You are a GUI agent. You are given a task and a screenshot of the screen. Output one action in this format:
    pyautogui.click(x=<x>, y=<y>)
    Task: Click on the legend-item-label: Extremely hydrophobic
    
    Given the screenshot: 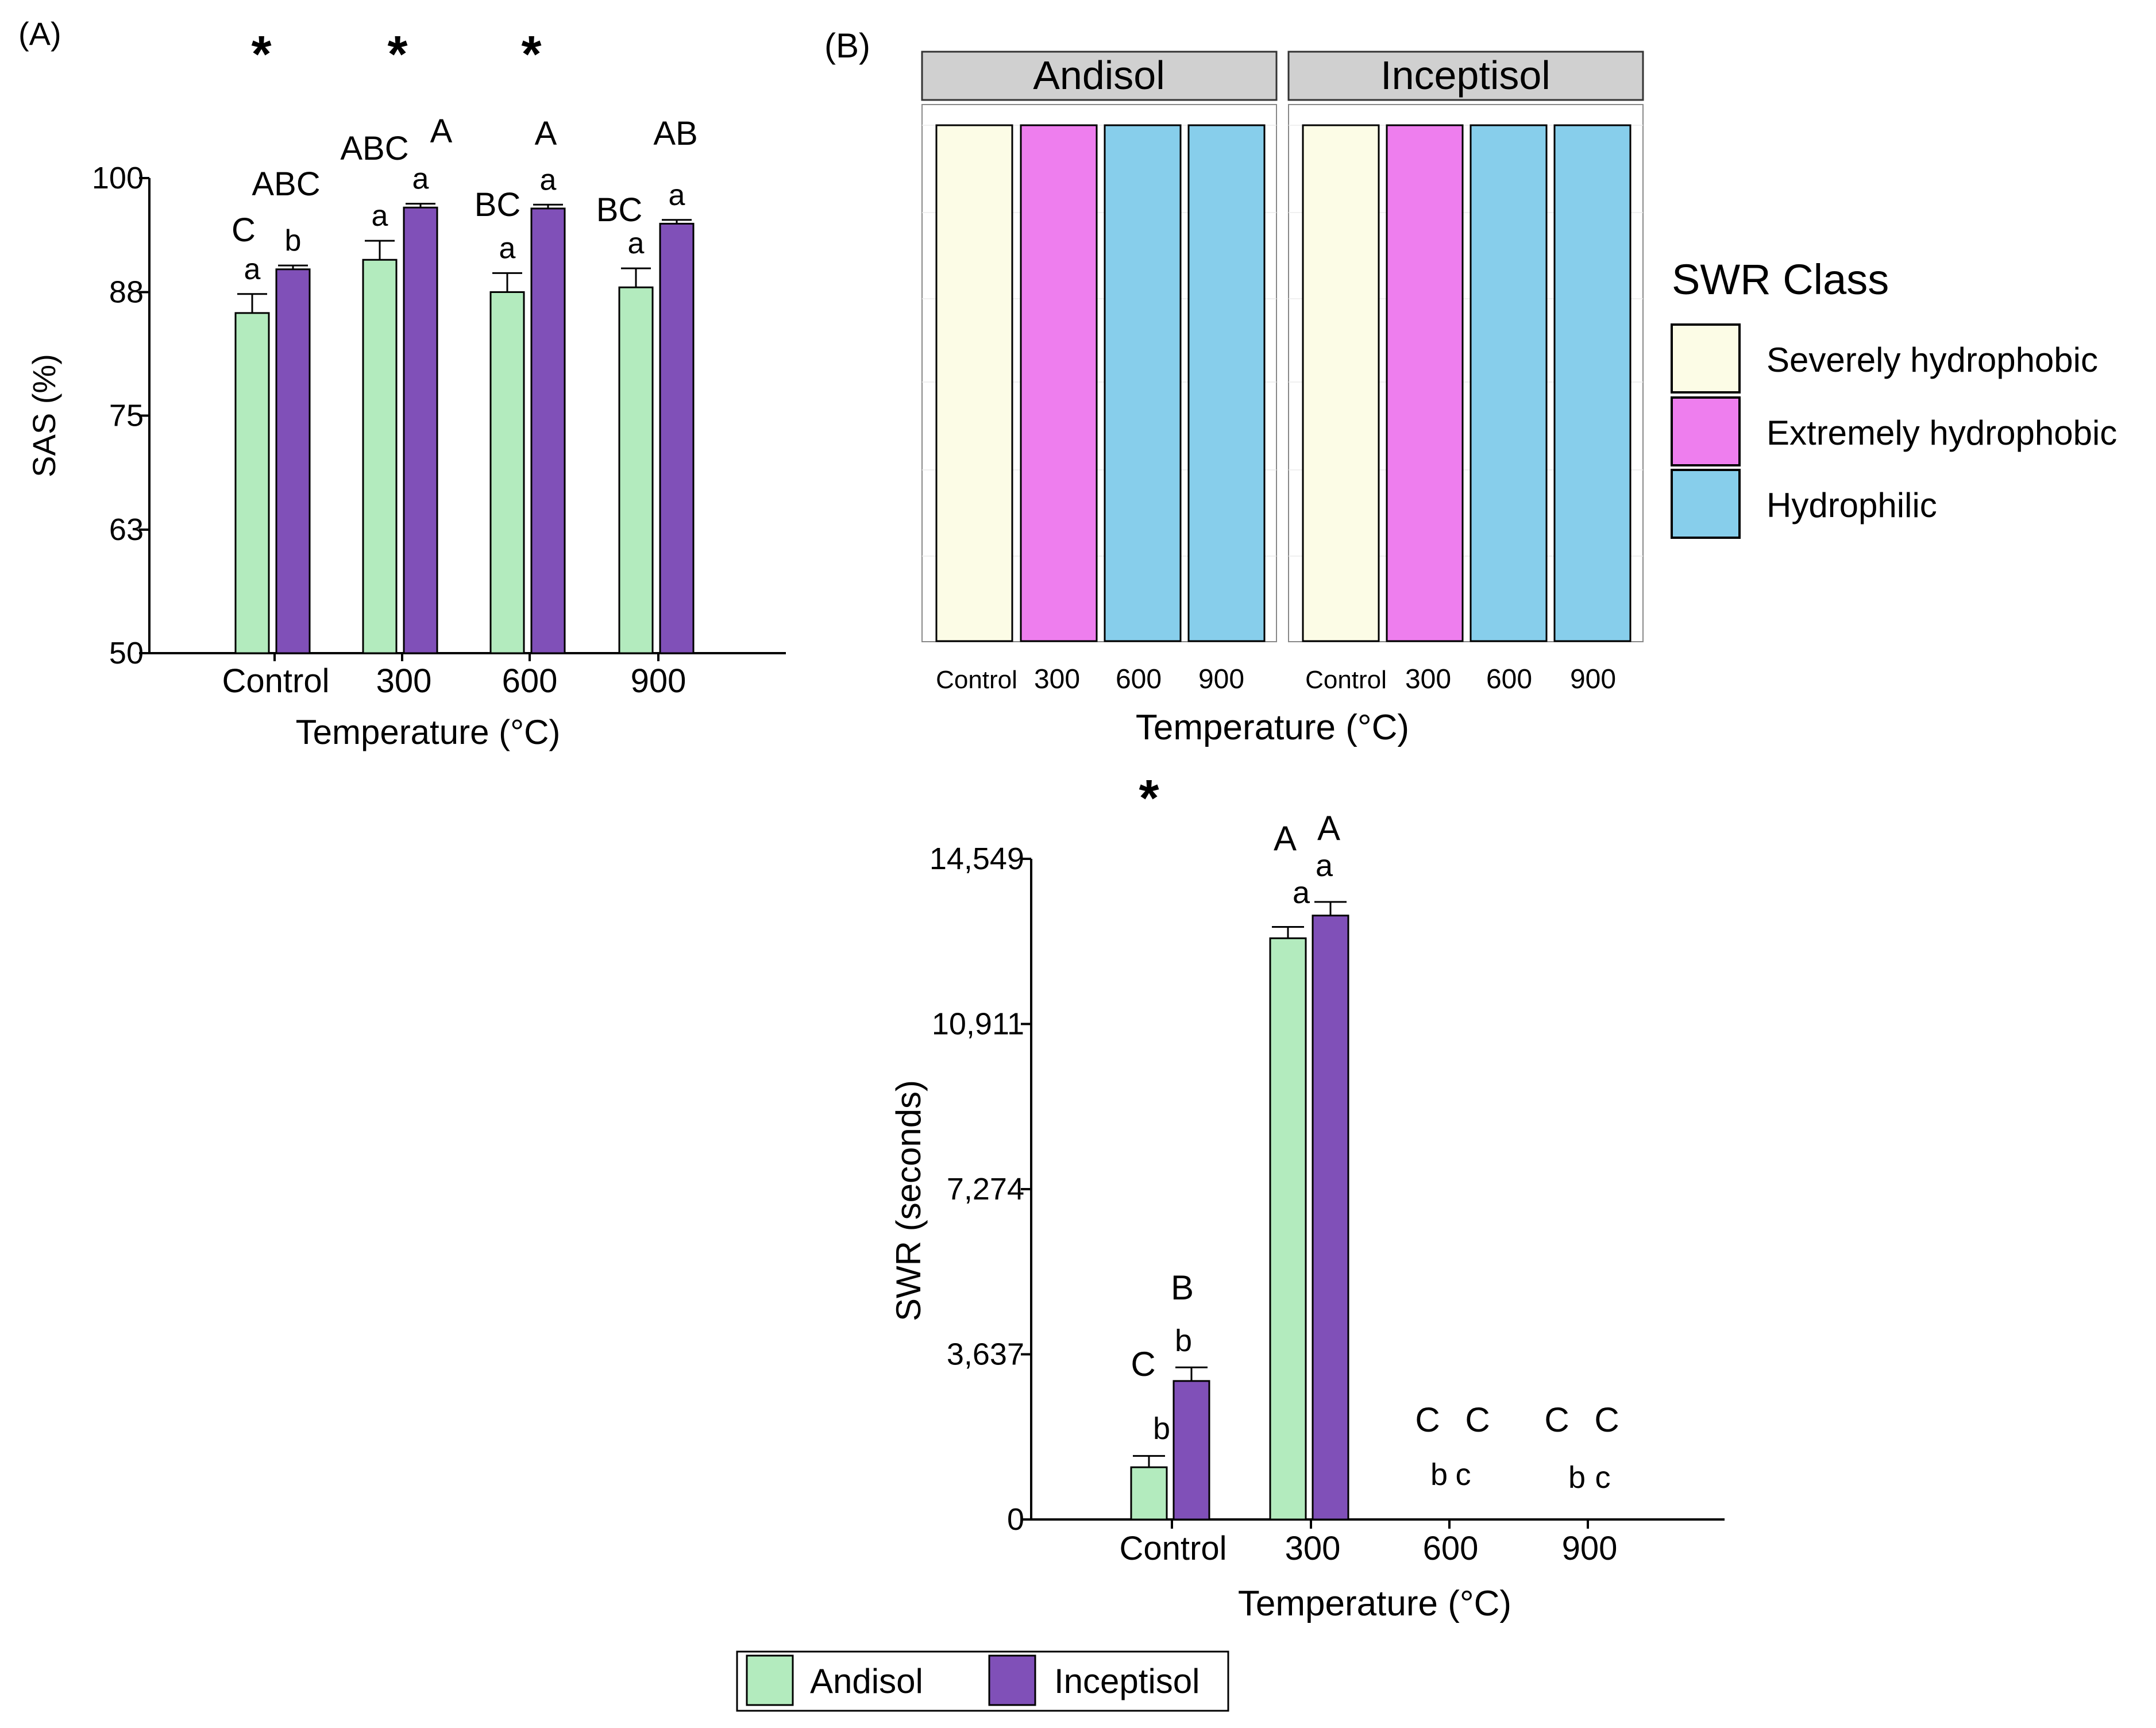 What is the action you would take?
    pyautogui.click(x=1942, y=433)
    